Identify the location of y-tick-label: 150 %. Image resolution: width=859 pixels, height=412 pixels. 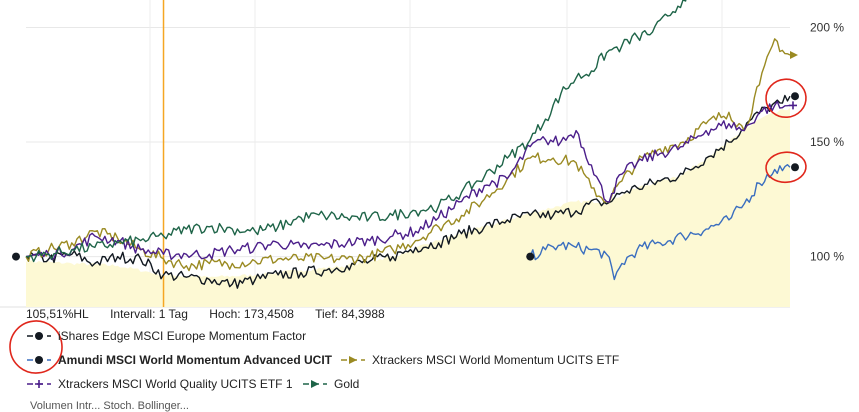
(827, 142).